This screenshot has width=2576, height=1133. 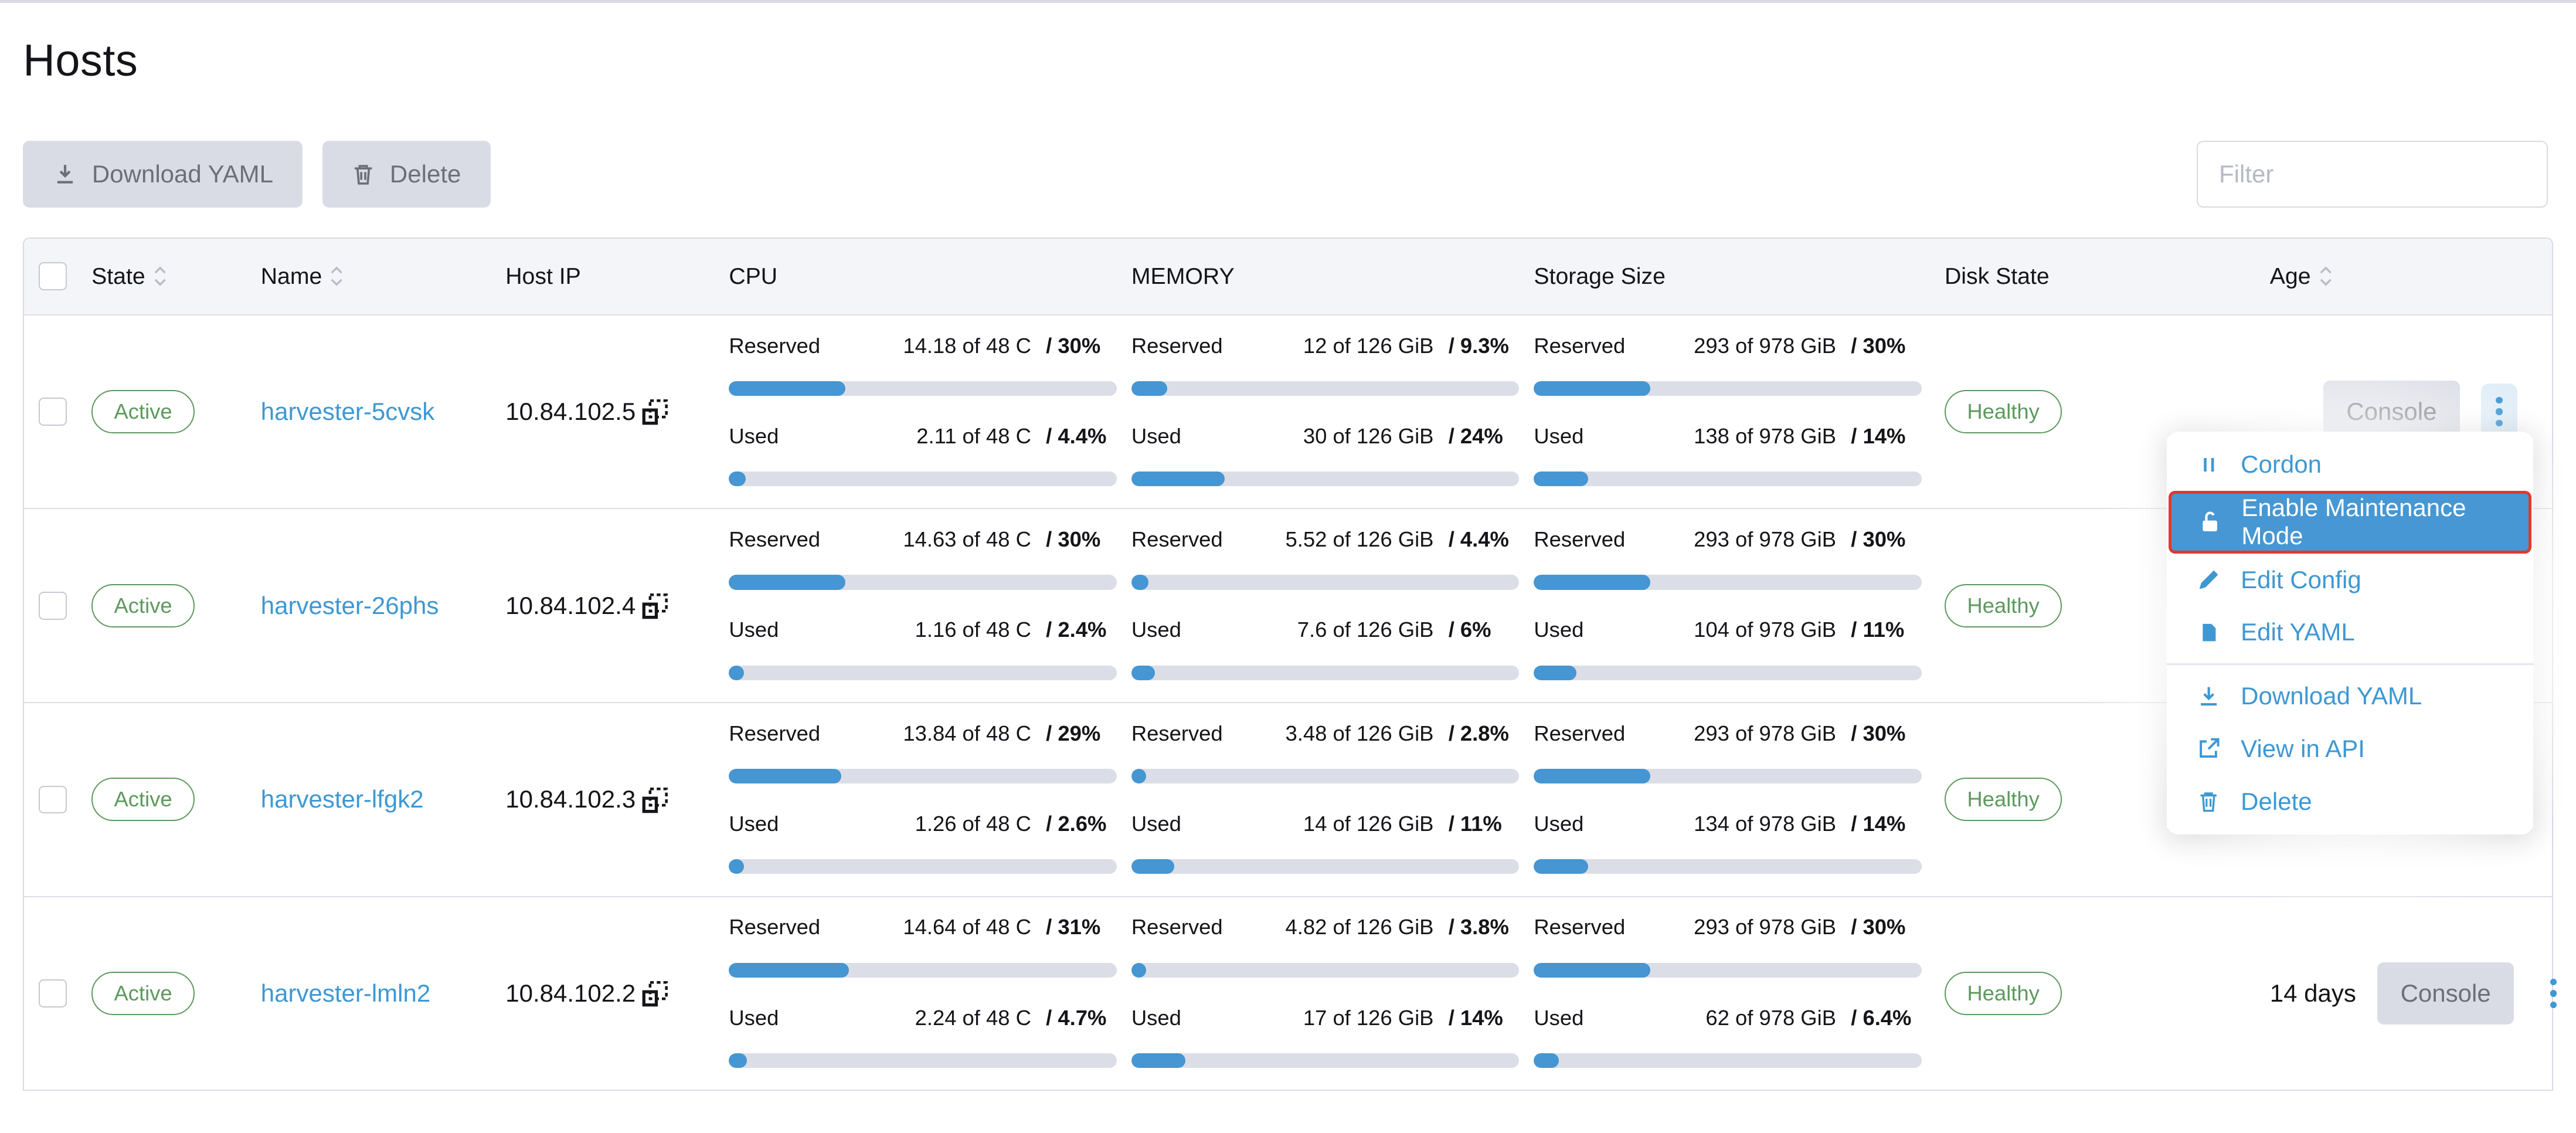 What do you see at coordinates (2350, 632) in the screenshot?
I see `menu-item-edit-yaml: Edit YAML` at bounding box center [2350, 632].